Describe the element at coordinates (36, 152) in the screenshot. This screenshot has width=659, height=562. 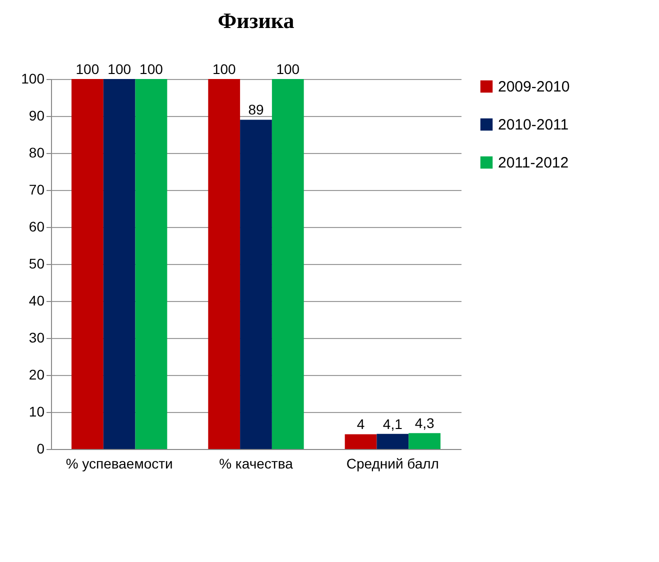
I see `y-tick-label: 80` at that location.